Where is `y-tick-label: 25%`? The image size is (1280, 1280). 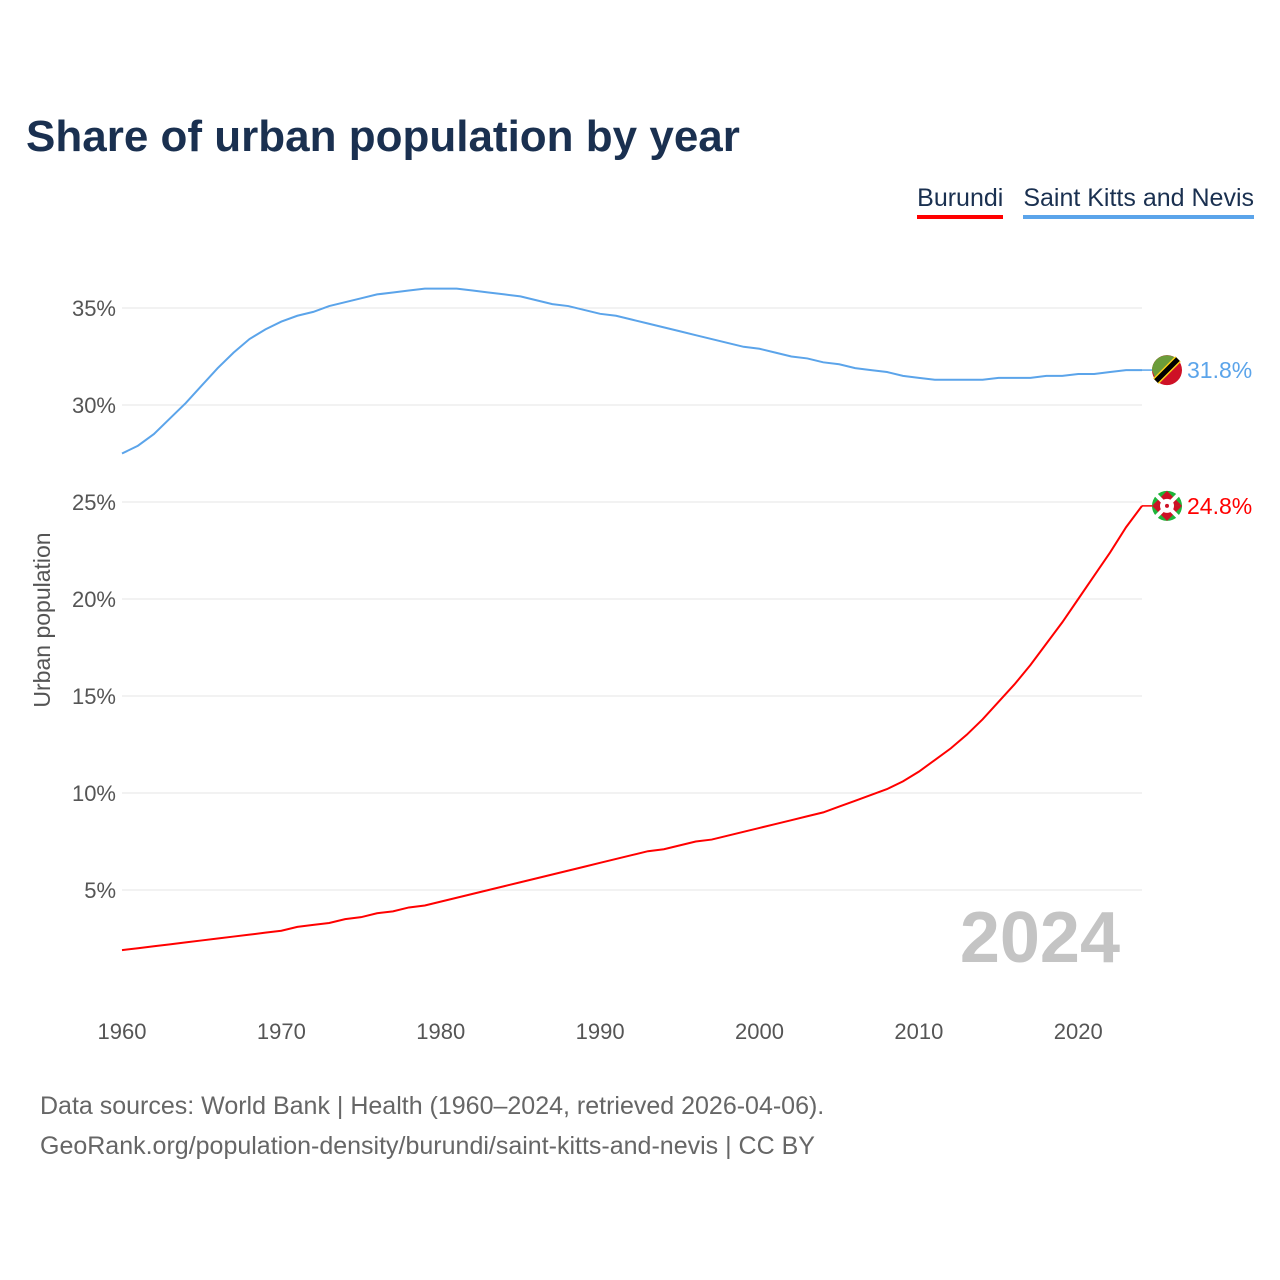 y-tick-label: 25% is located at coordinates (94, 502).